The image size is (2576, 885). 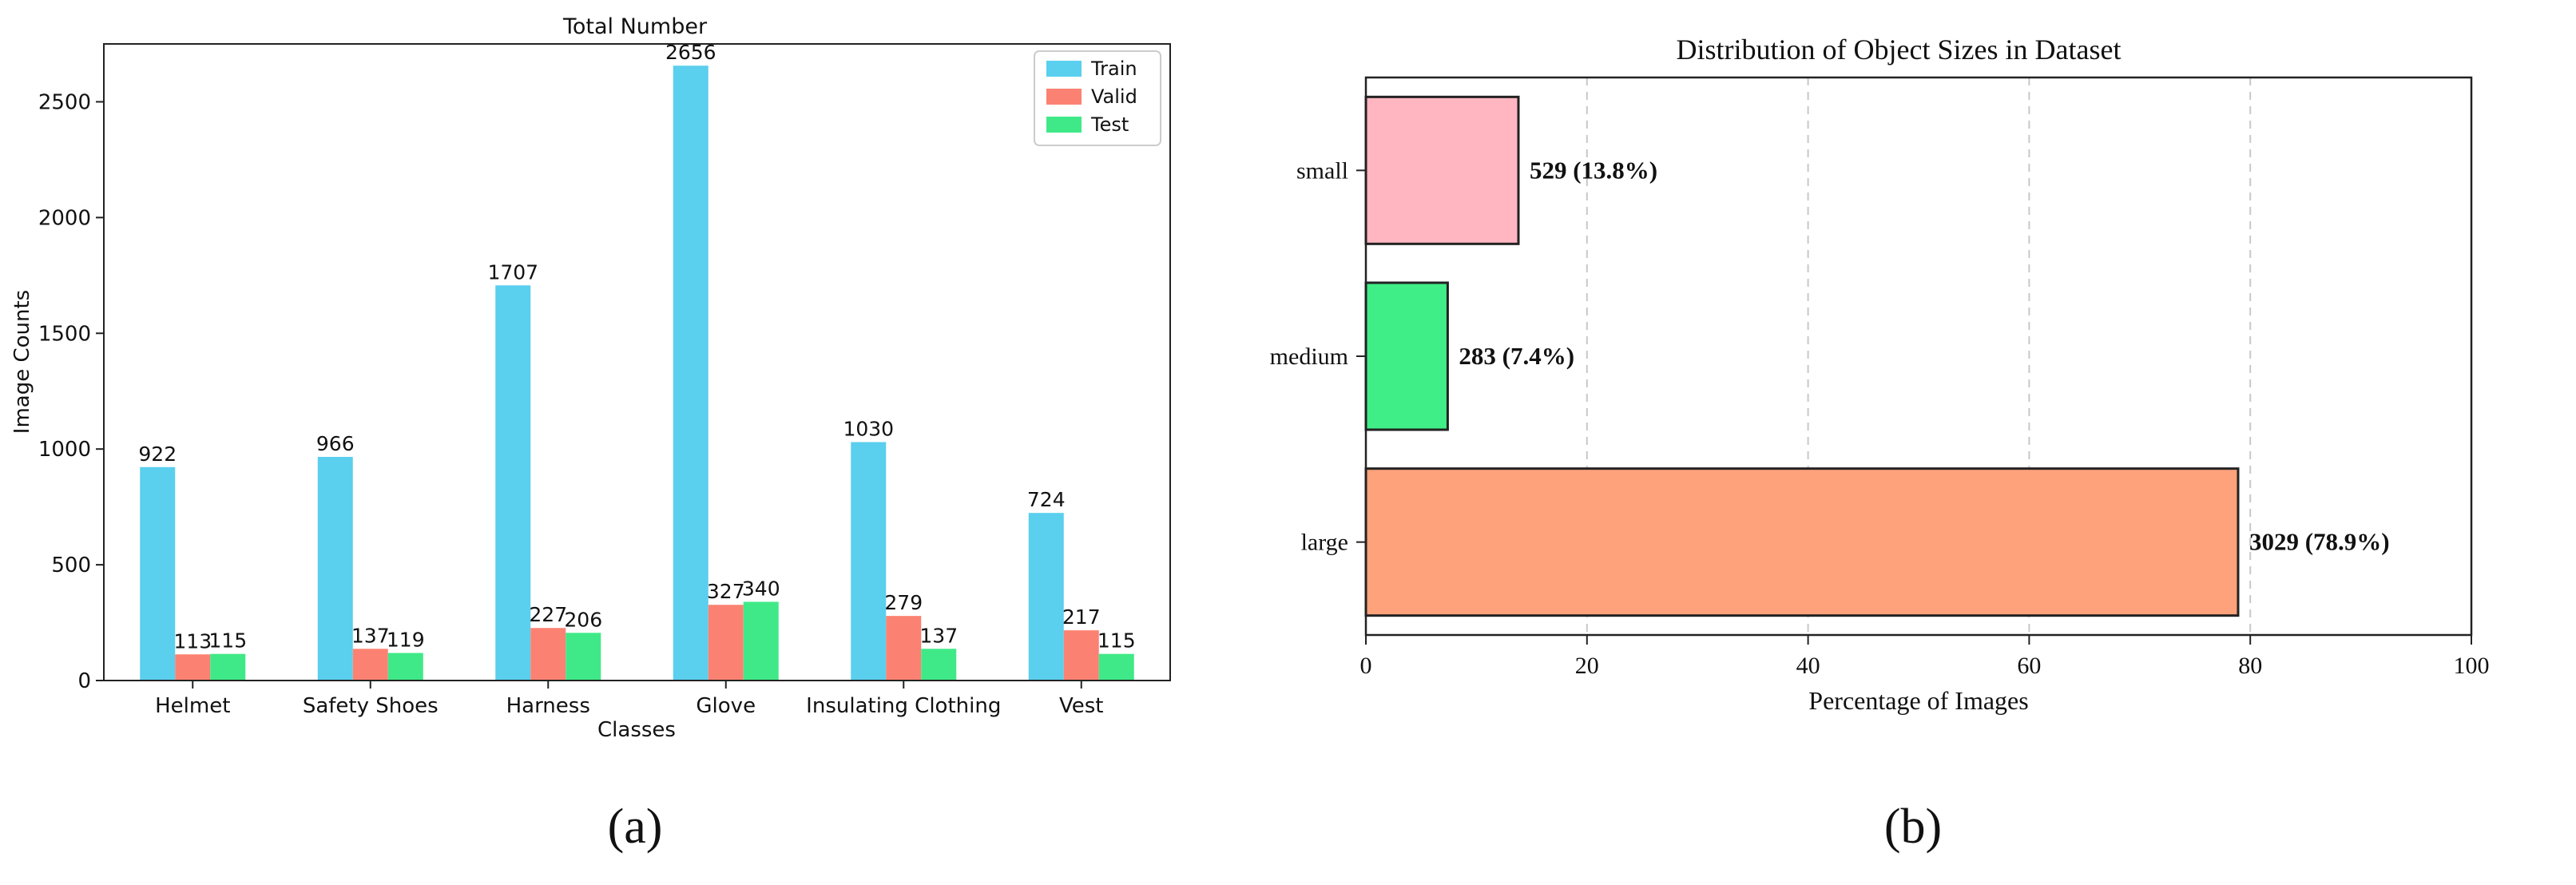 I want to click on chart-a-ylabel: Image Counts, so click(x=22, y=362).